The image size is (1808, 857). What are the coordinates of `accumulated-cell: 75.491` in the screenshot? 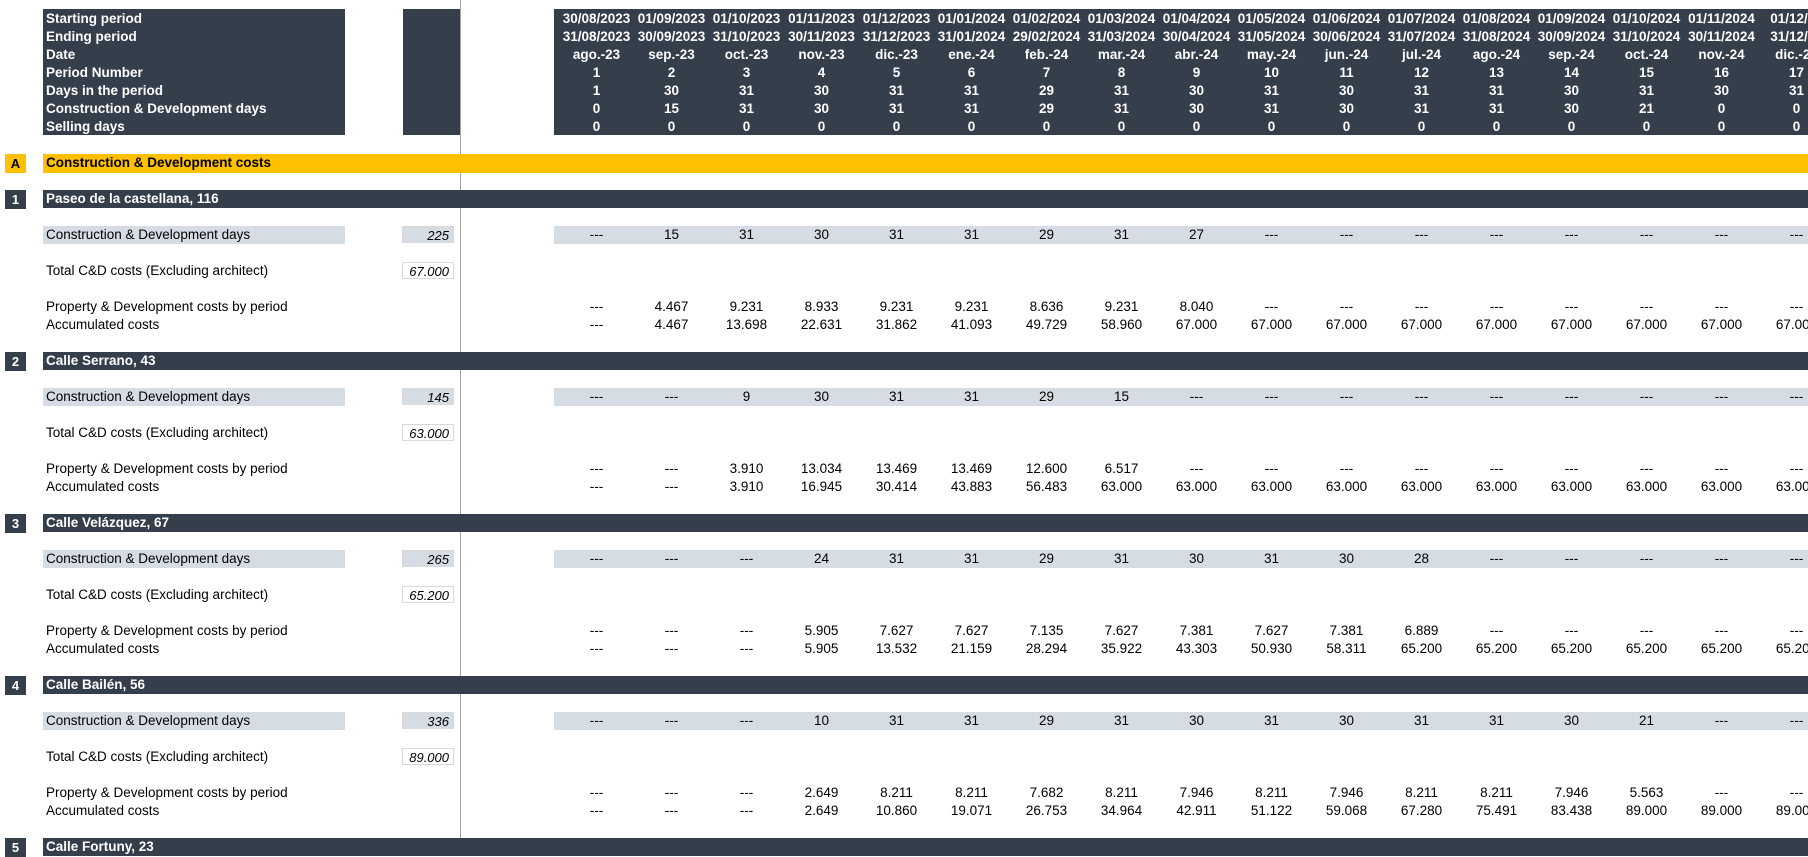 It's located at (1497, 810).